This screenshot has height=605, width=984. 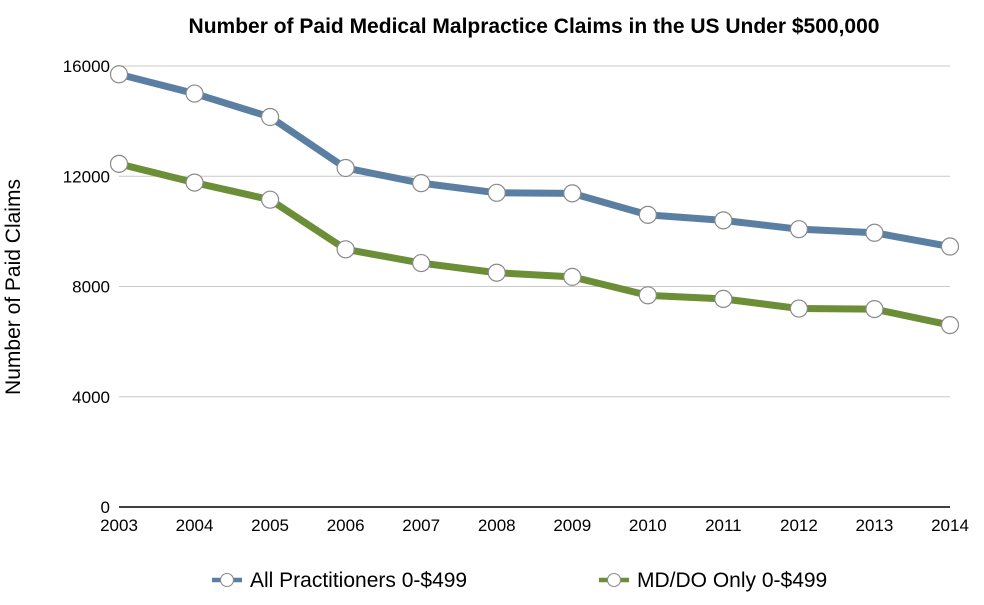 What do you see at coordinates (497, 525) in the screenshot?
I see `x-tick-label: 2008` at bounding box center [497, 525].